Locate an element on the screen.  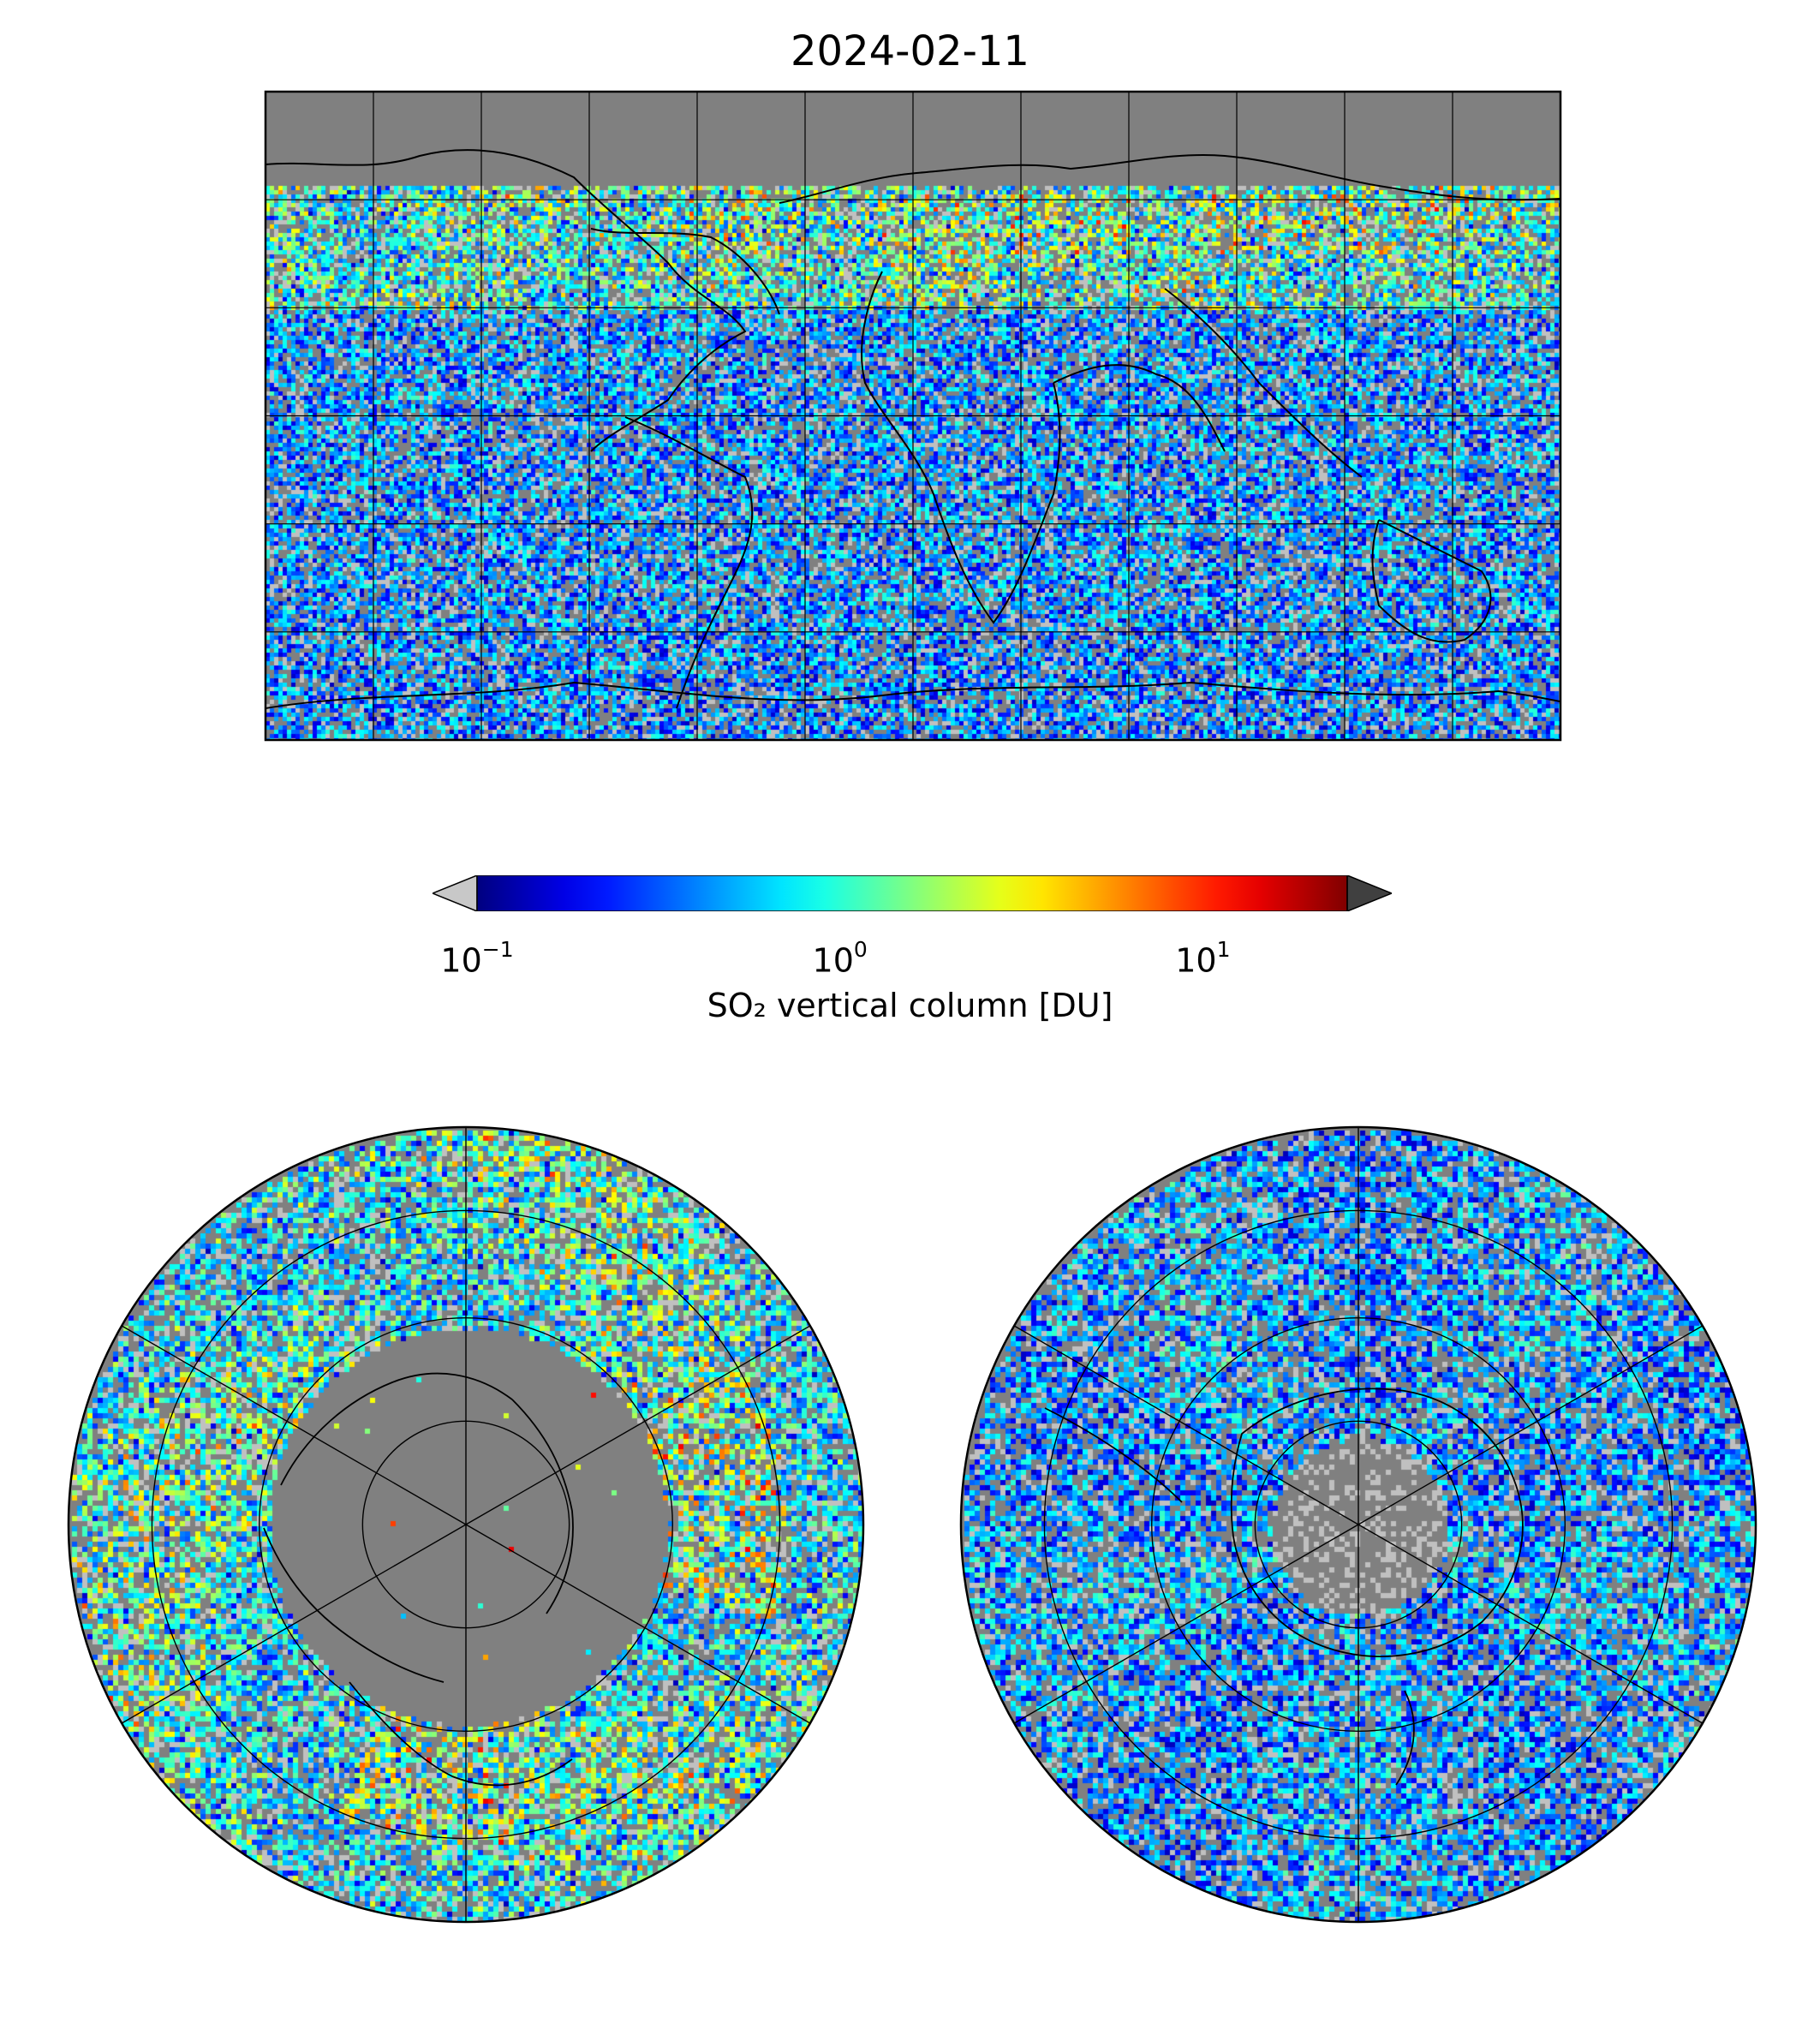
colorbar-gradient is located at coordinates (912, 893).